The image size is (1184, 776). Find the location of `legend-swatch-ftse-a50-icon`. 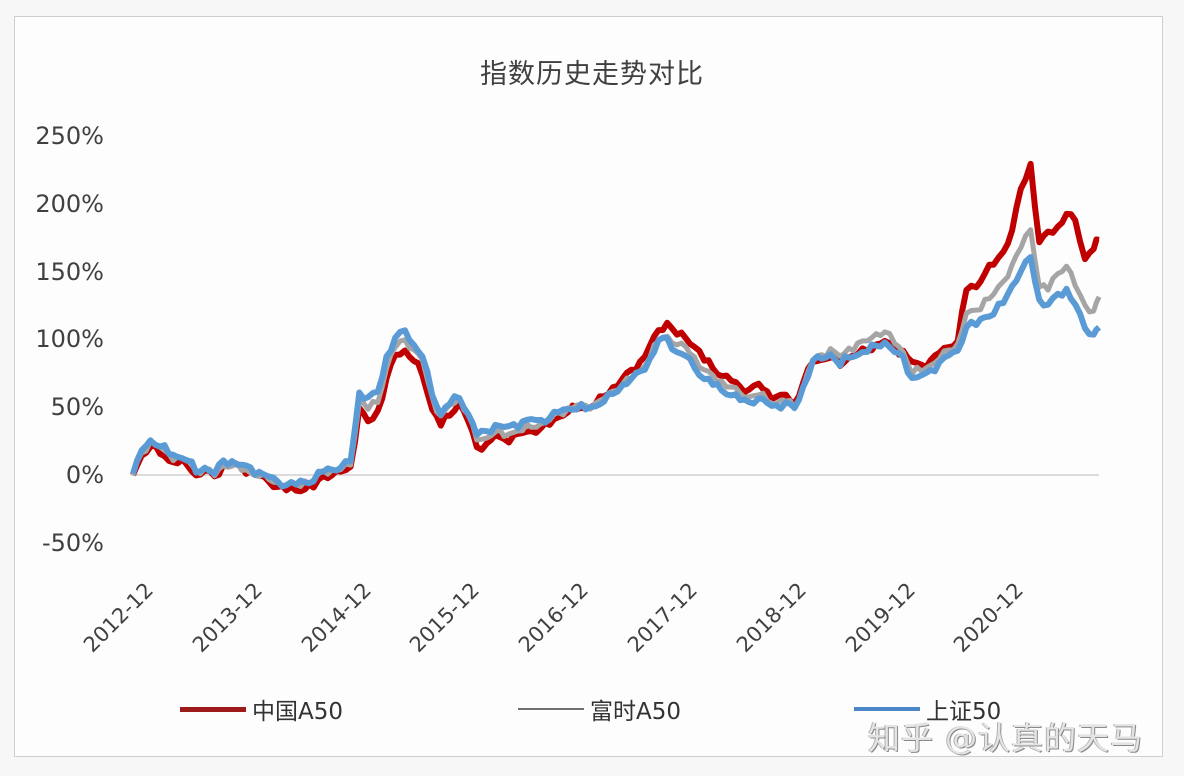

legend-swatch-ftse-a50-icon is located at coordinates (551, 709).